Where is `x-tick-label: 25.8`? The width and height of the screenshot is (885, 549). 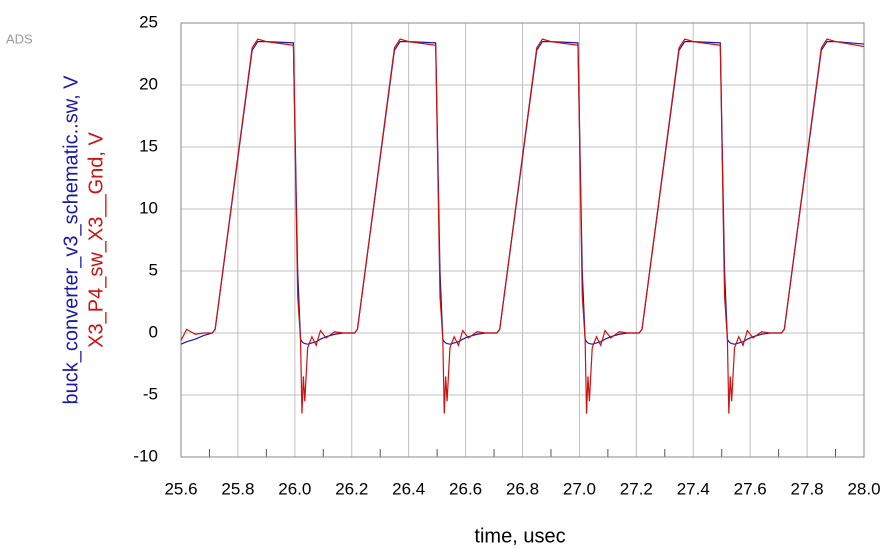
x-tick-label: 25.8 is located at coordinates (237, 488).